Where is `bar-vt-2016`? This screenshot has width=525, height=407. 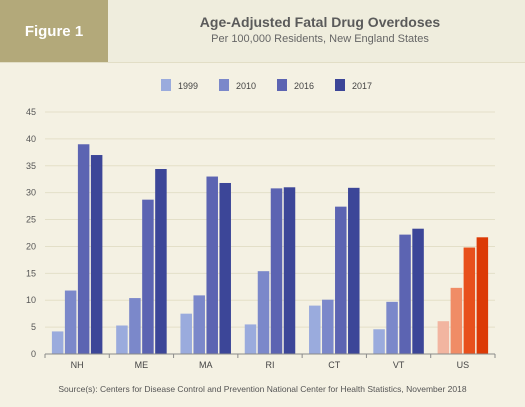
bar-vt-2016 is located at coordinates (405, 294).